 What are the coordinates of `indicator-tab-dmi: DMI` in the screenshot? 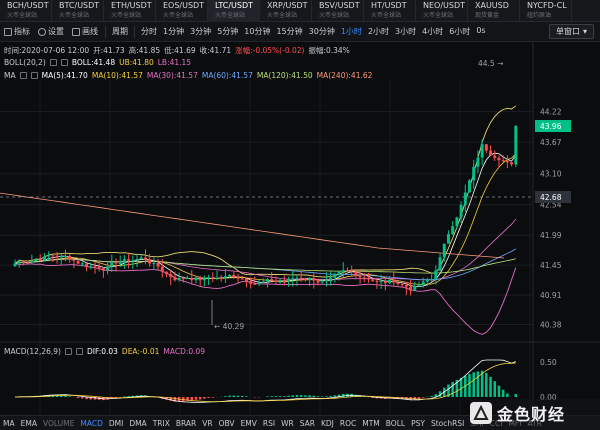 It's located at (116, 423).